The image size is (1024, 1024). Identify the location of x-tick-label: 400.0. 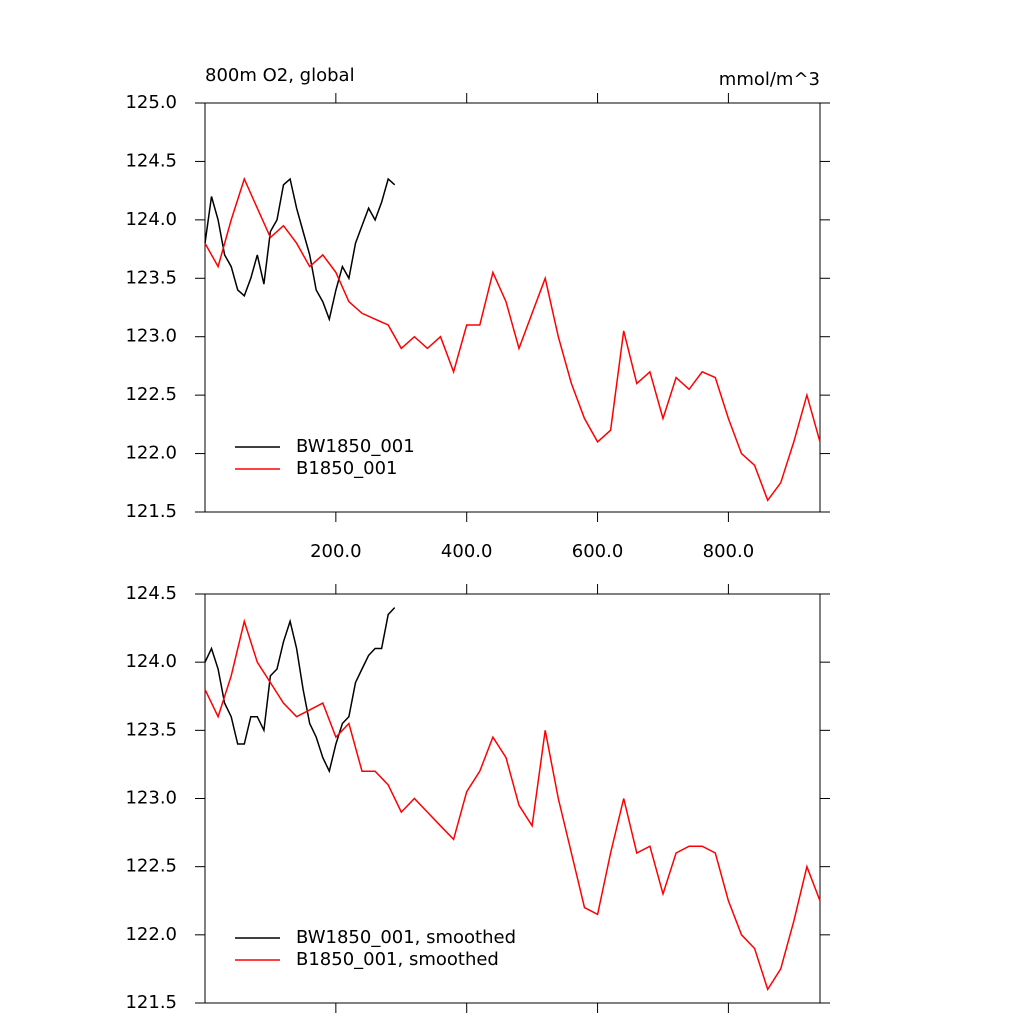
(467, 551).